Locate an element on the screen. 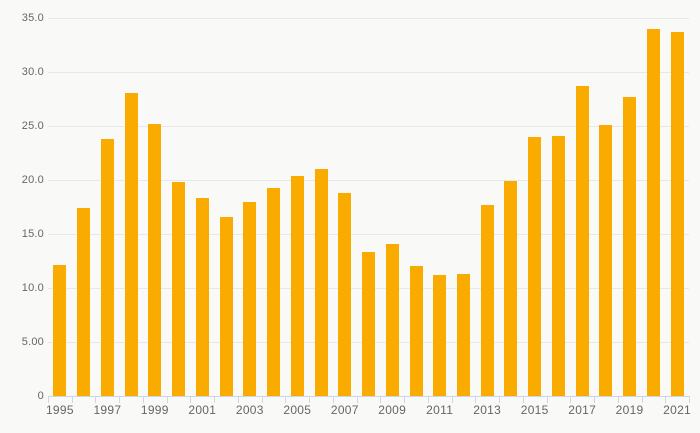 This screenshot has height=433, width=700. bar-2020 is located at coordinates (653, 212).